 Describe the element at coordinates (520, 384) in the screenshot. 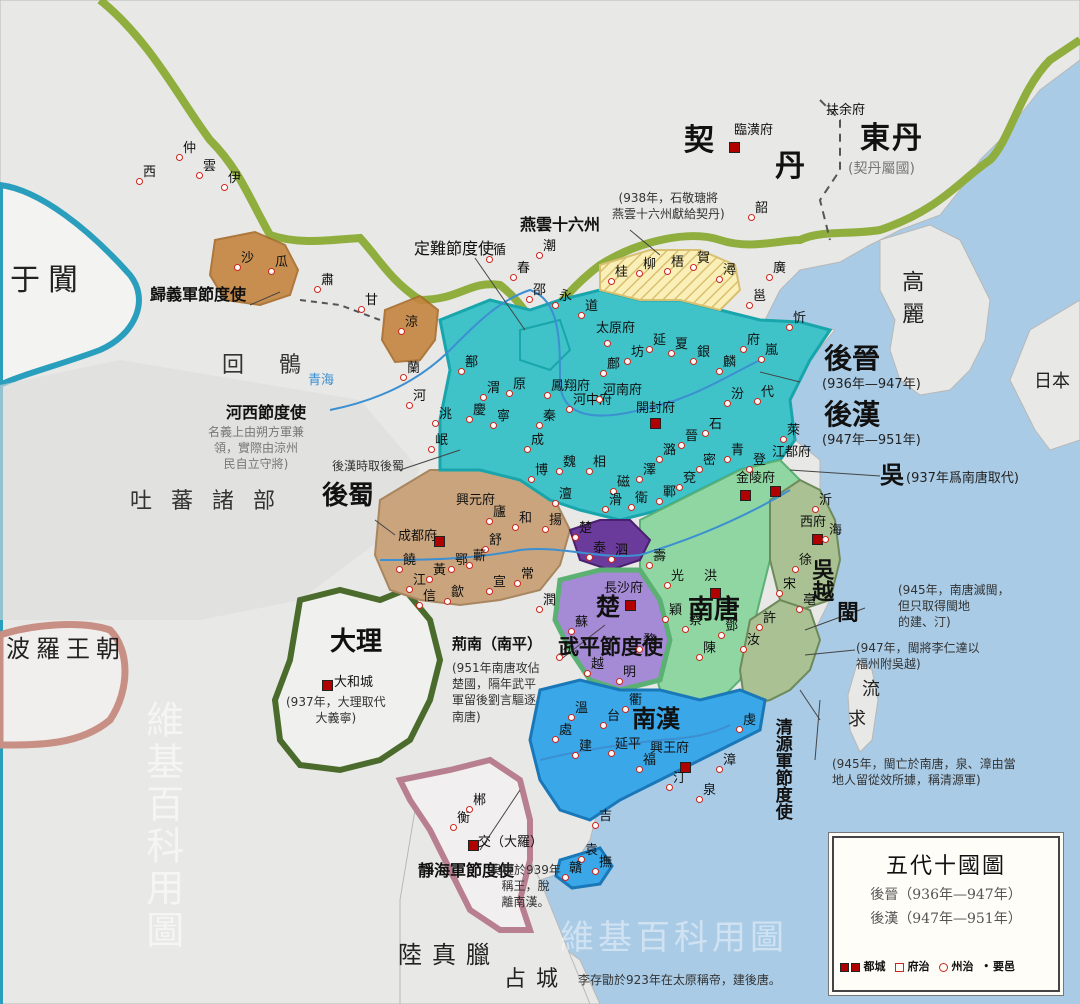

I see `town-label: 原` at that location.